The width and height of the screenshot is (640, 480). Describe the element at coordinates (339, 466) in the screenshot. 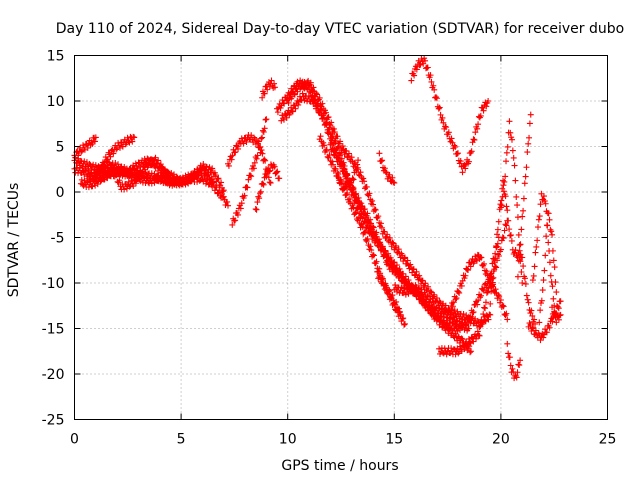

I see `x-axis-label: GPS time / hours` at that location.